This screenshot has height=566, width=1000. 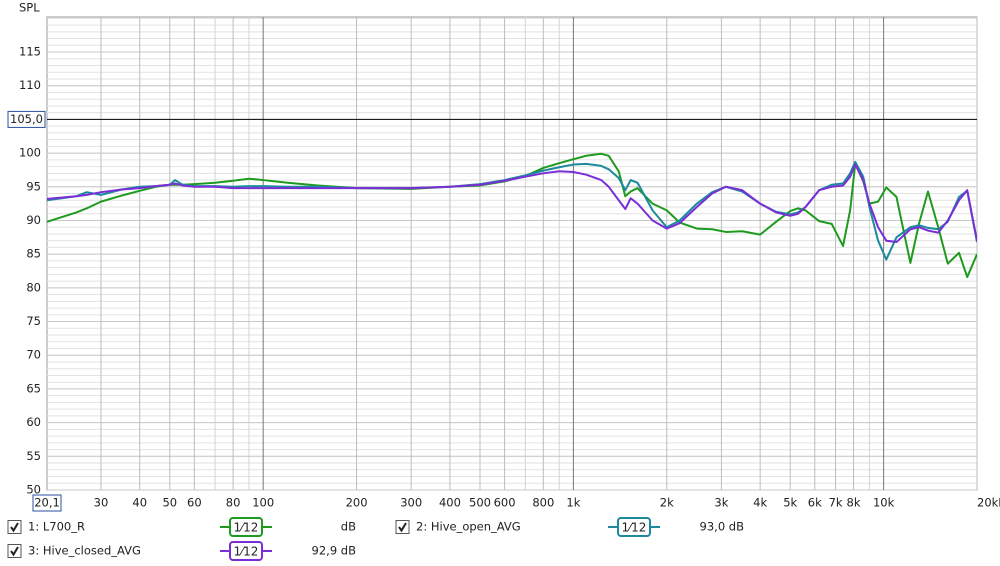 What do you see at coordinates (139, 503) in the screenshot?
I see `x-tick-label: 40` at bounding box center [139, 503].